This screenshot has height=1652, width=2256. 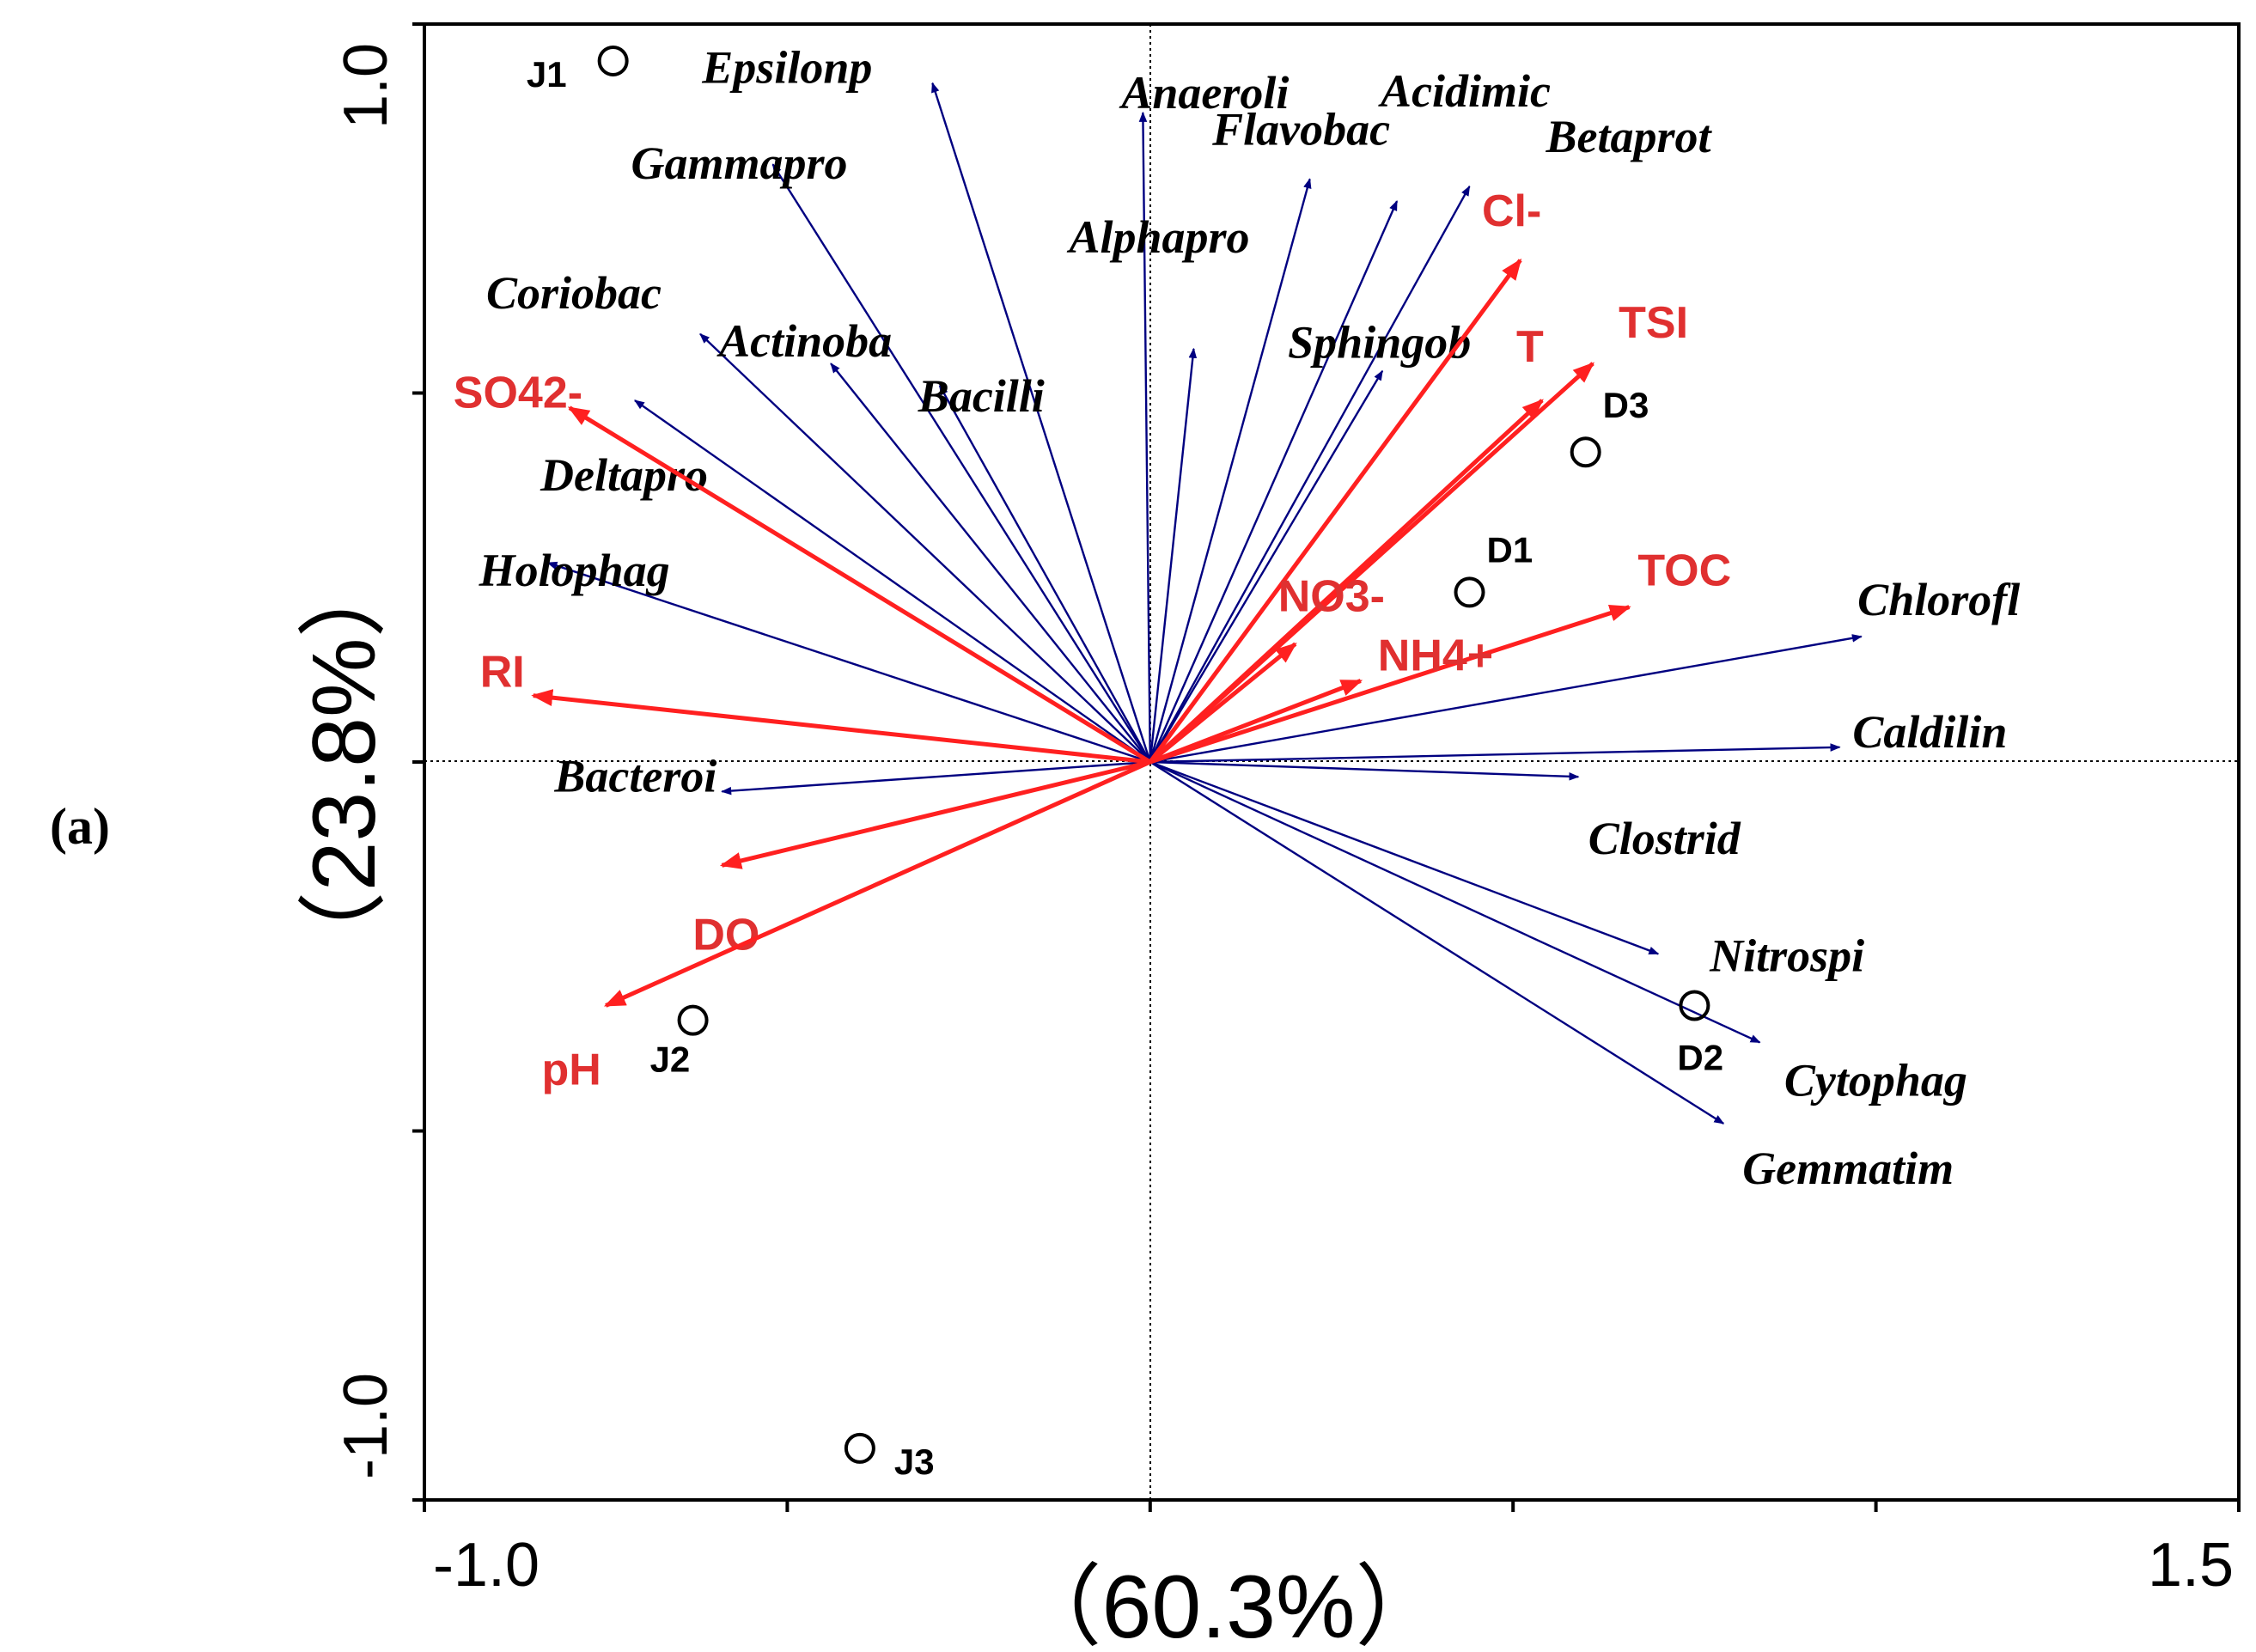 I want to click on species-arrow-gammapro, so click(x=961, y=463).